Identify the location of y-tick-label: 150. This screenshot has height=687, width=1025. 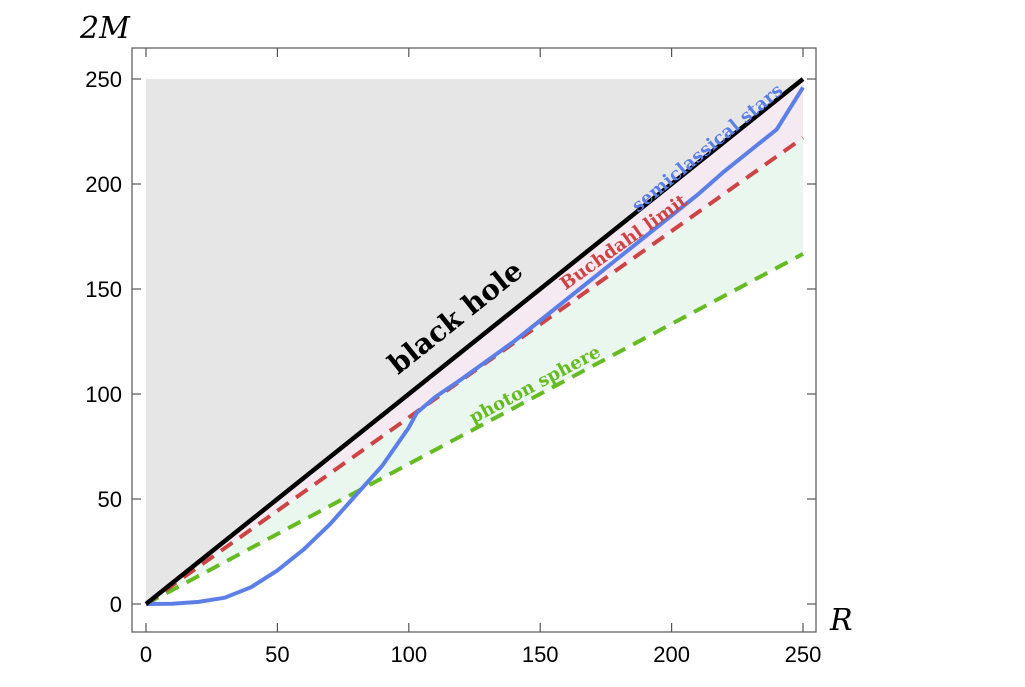
(103, 289).